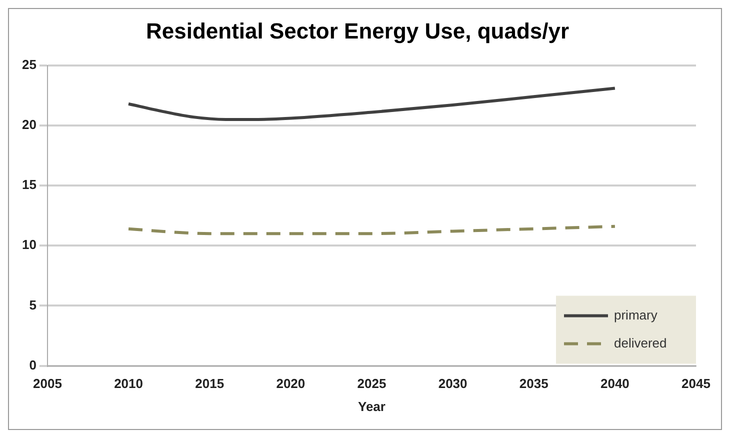 This screenshot has width=730, height=438. I want to click on x-tick-label: 2045, so click(696, 384).